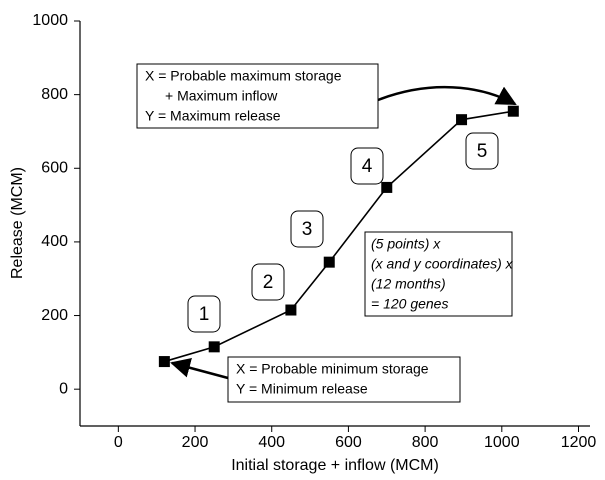 The image size is (605, 480). I want to click on x-tick-label: 200, so click(195, 442).